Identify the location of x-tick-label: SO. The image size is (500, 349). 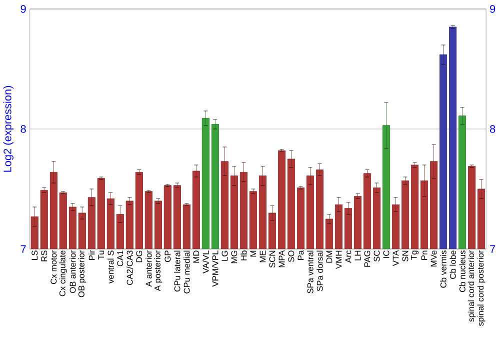
(291, 256).